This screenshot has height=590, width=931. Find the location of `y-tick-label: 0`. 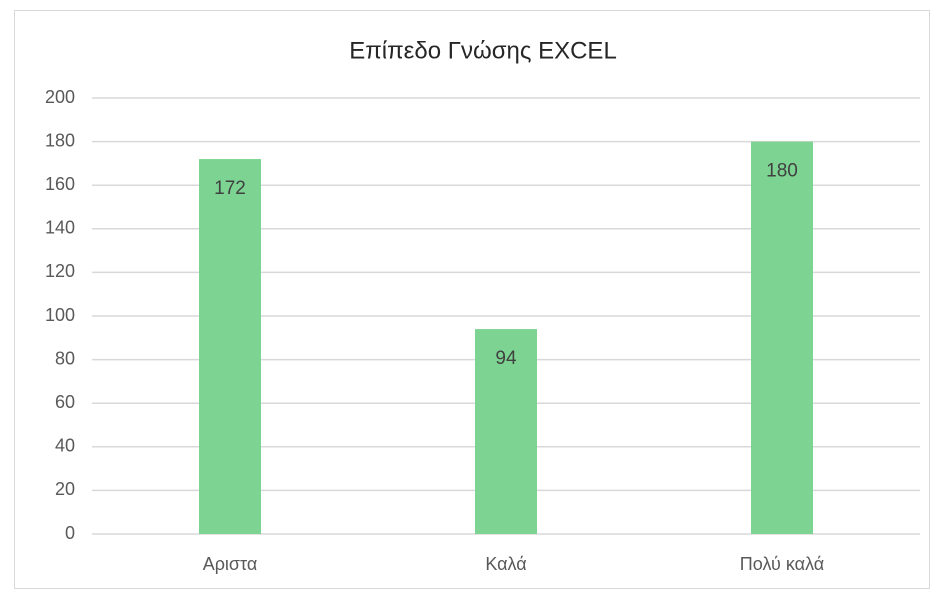

y-tick-label: 0 is located at coordinates (70, 533).